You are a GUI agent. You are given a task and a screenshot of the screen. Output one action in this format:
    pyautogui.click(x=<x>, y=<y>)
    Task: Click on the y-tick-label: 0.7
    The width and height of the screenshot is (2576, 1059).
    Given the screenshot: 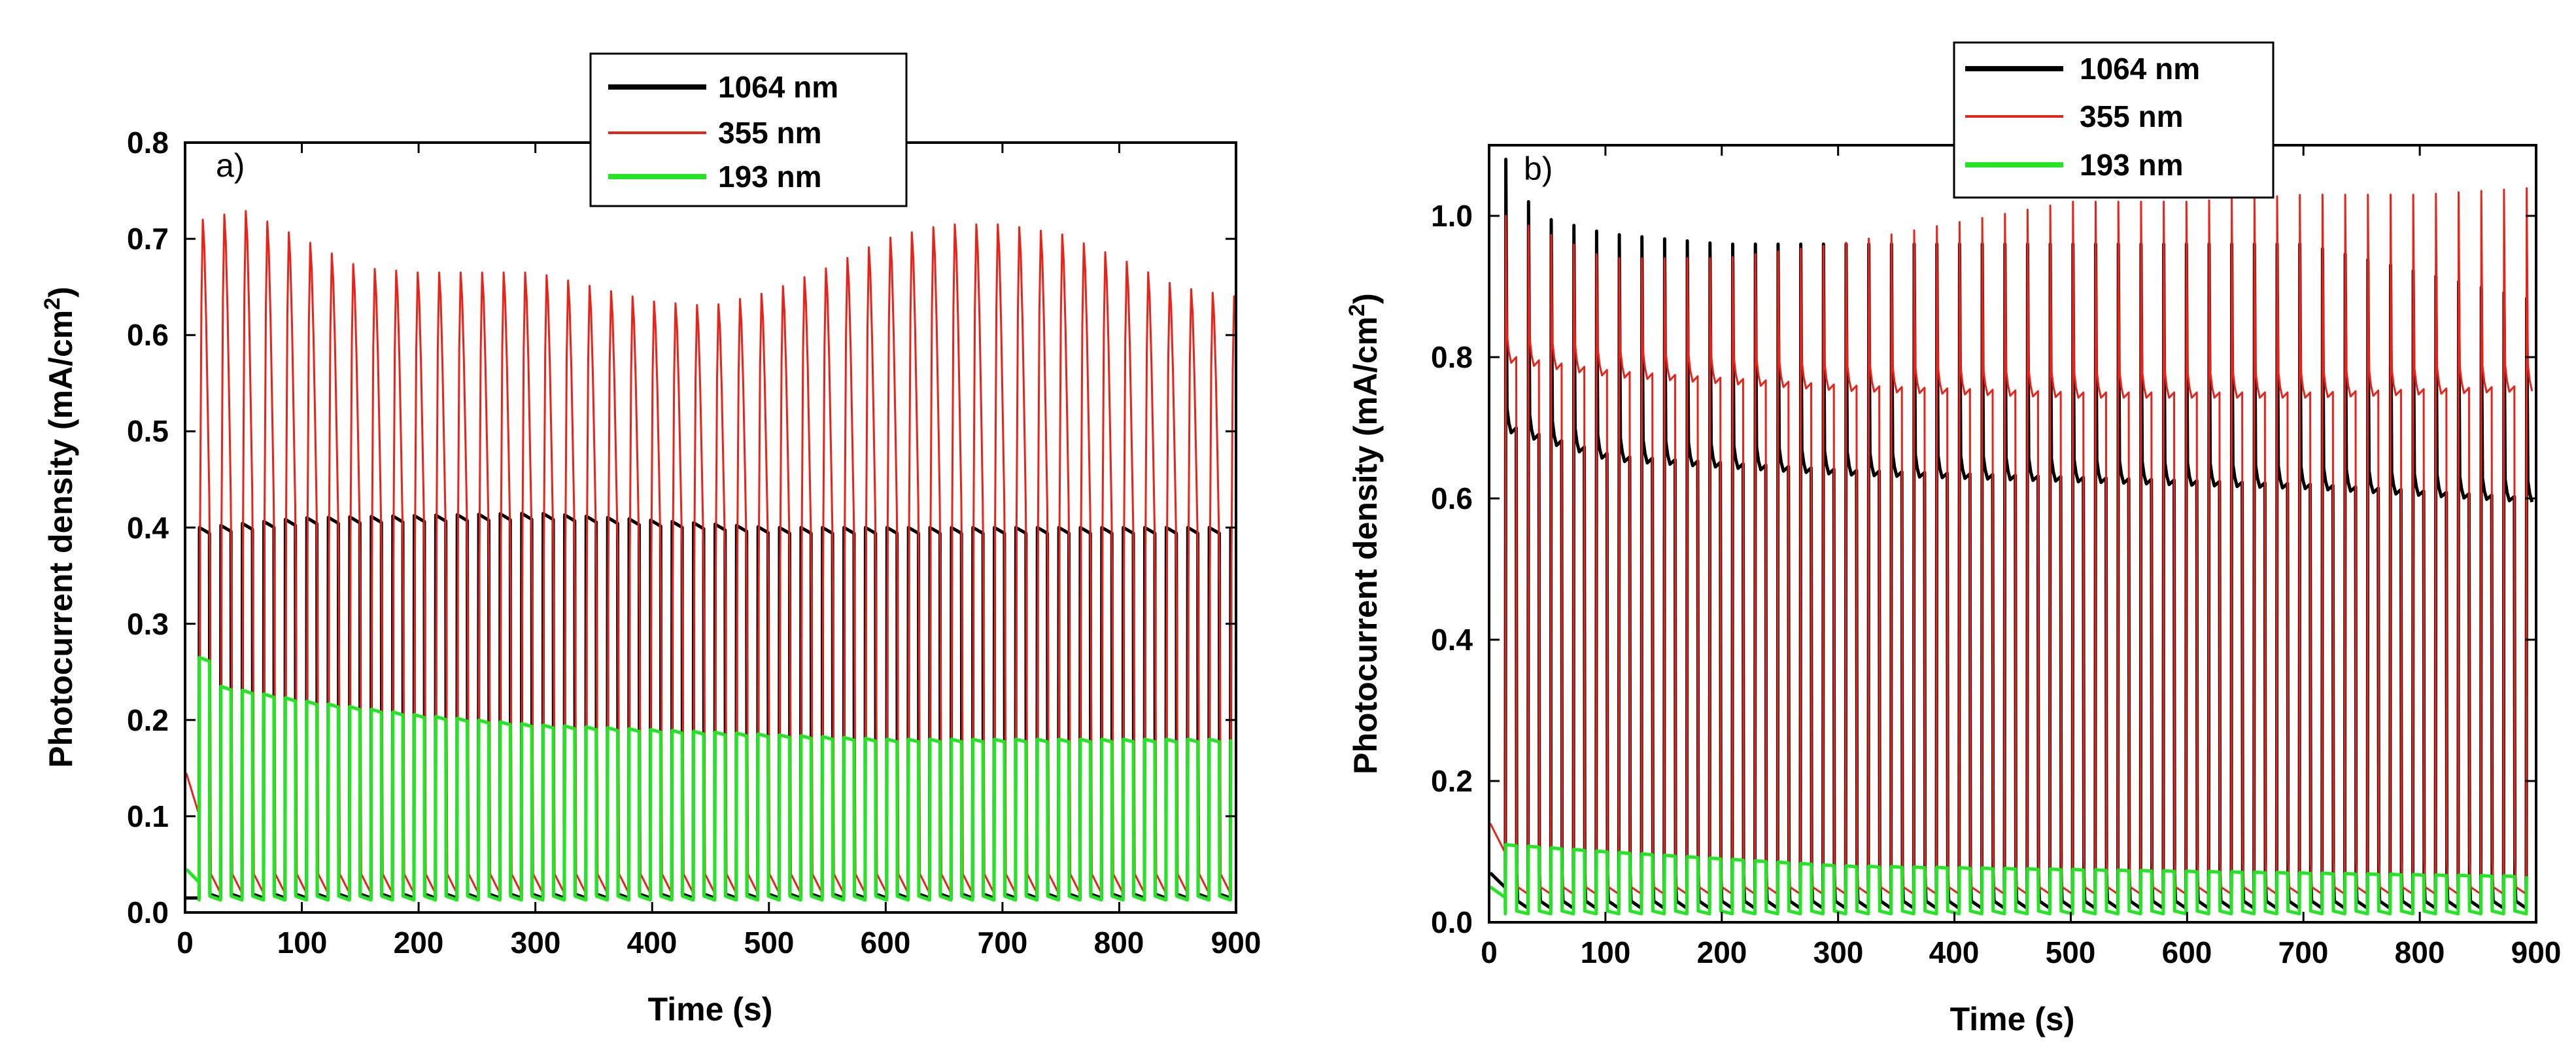 What is the action you would take?
    pyautogui.click(x=148, y=239)
    